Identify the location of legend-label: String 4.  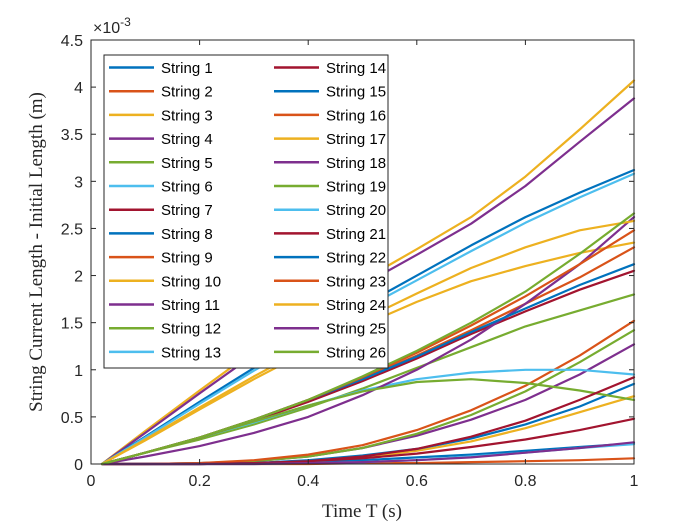
(187, 139).